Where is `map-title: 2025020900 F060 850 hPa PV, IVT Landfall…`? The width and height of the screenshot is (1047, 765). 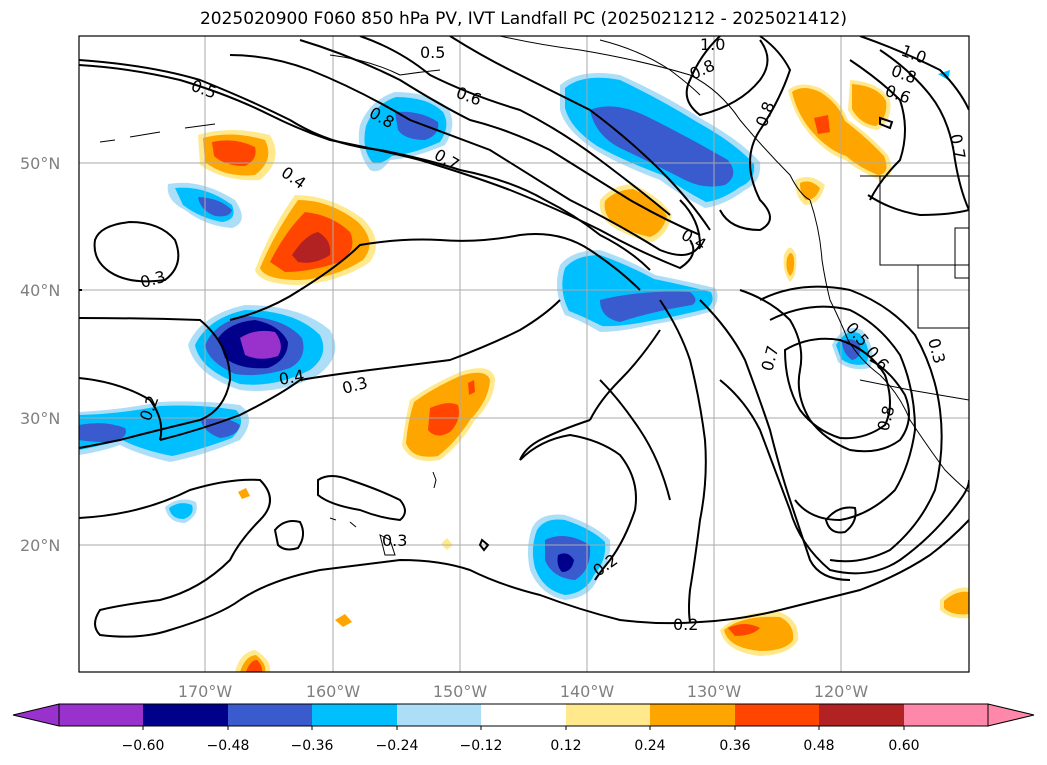 map-title: 2025020900 F060 850 hPa PV, IVT Landfall… is located at coordinates (523, 19).